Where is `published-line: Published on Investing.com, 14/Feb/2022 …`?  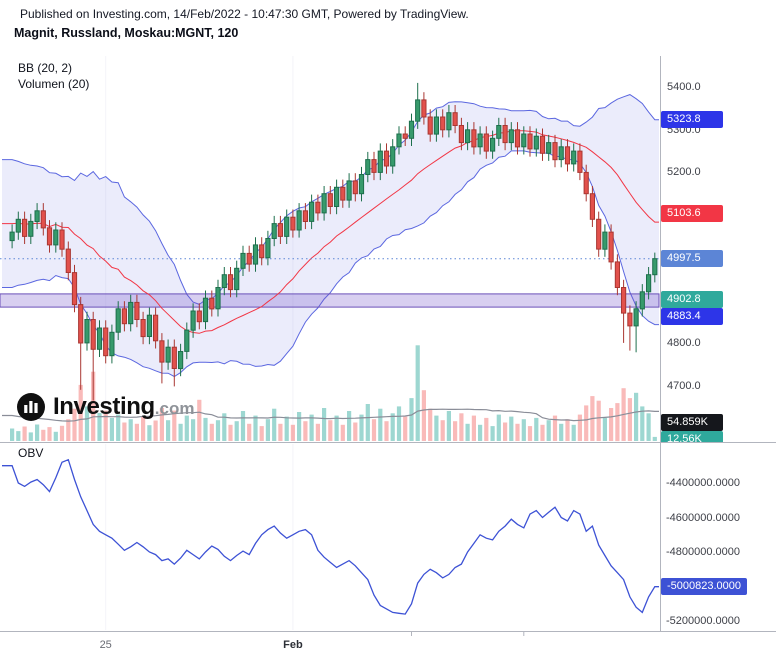 published-line: Published on Investing.com, 14/Feb/2022 … is located at coordinates (244, 14).